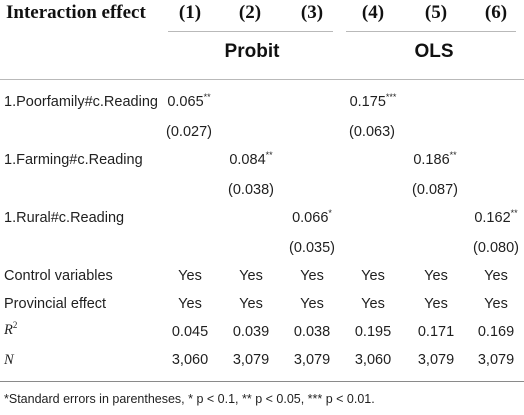 This screenshot has height=415, width=524. I want to click on row-label-n: N, so click(9, 360).